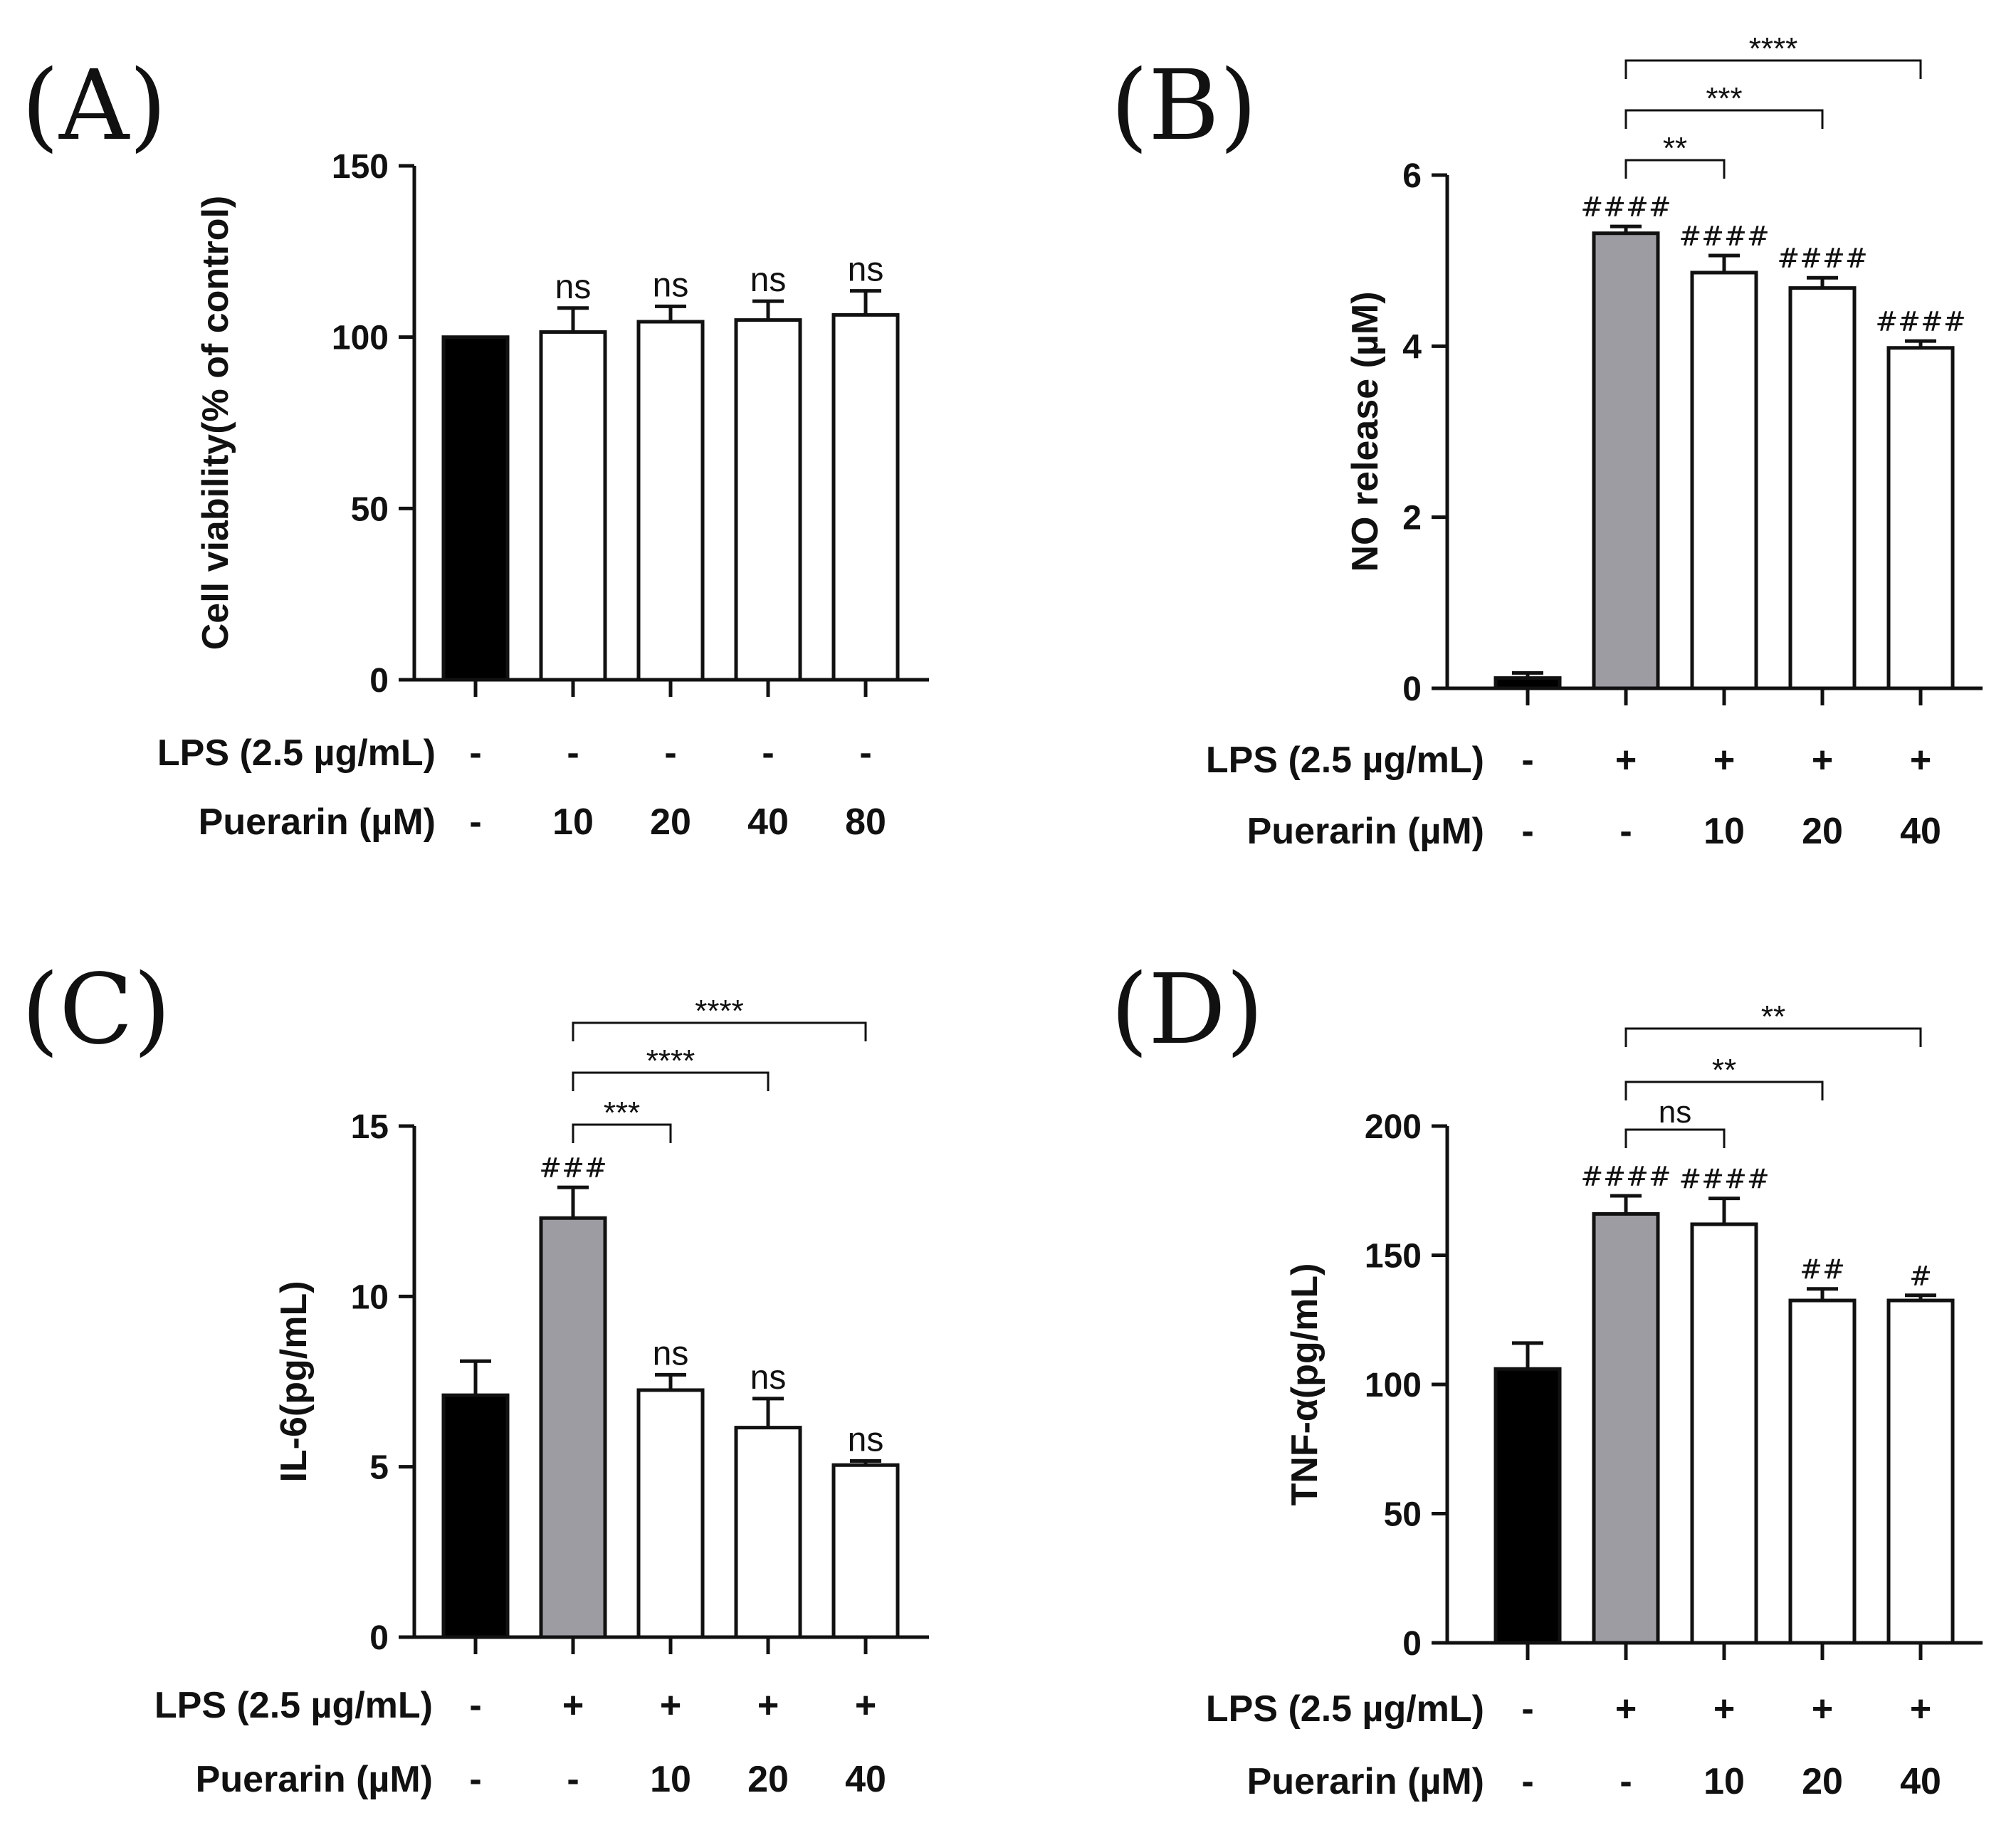  I want to click on y-axis-title: TNF-α(pg/mL), so click(1304, 1384).